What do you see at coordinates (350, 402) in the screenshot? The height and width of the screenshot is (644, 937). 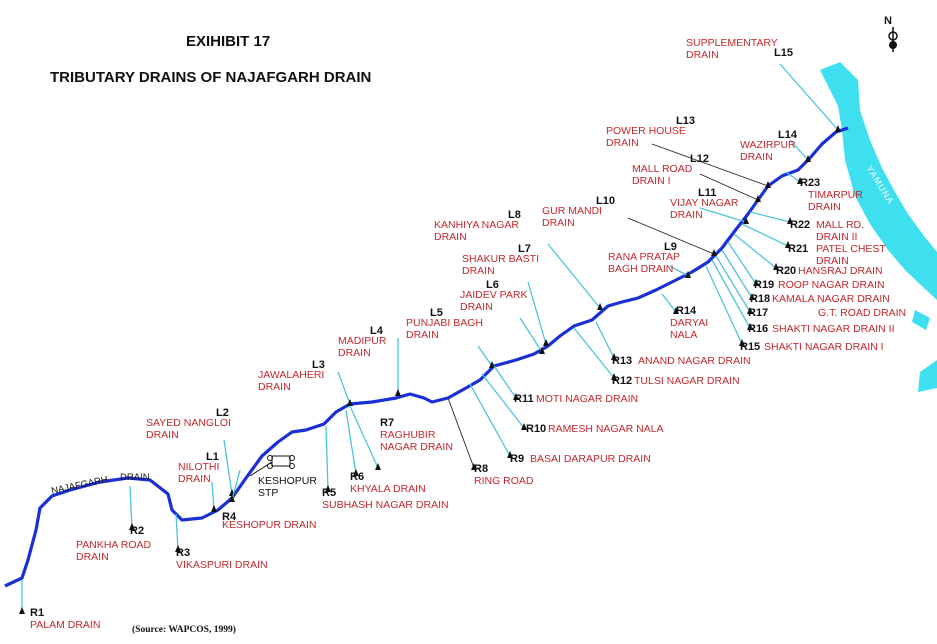 I see `confluence-marker-l3` at bounding box center [350, 402].